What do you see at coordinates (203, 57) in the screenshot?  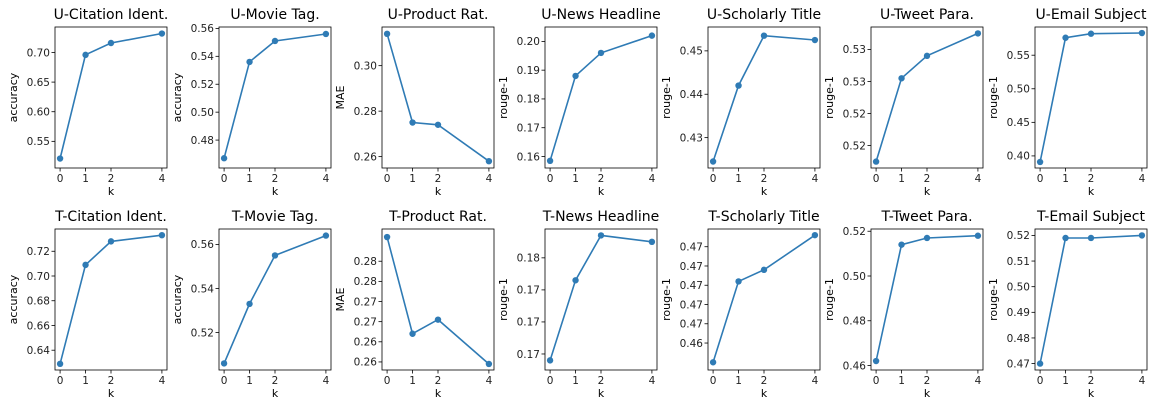 I see `y-tick-label: 0.54` at bounding box center [203, 57].